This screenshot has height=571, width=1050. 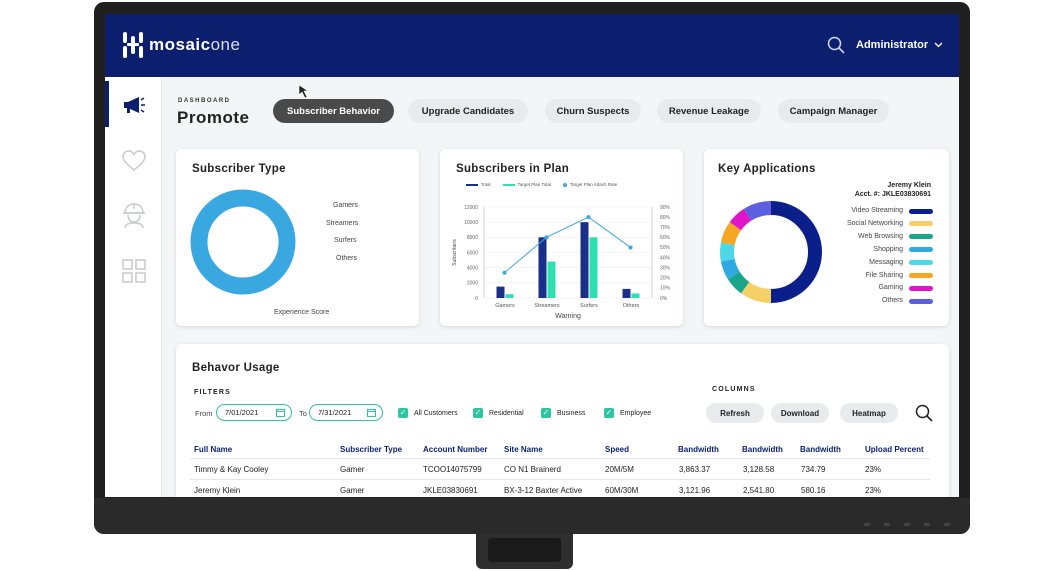 I want to click on col-header-bandwidth-1: Bandwidth, so click(x=698, y=449).